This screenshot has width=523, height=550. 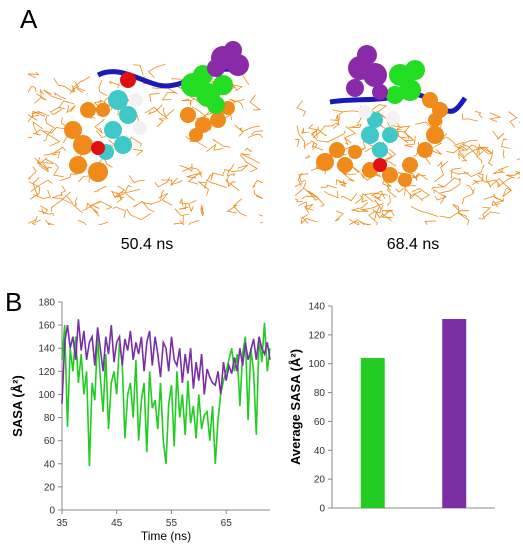 What do you see at coordinates (62, 523) in the screenshot?
I see `x-tick-label: 35` at bounding box center [62, 523].